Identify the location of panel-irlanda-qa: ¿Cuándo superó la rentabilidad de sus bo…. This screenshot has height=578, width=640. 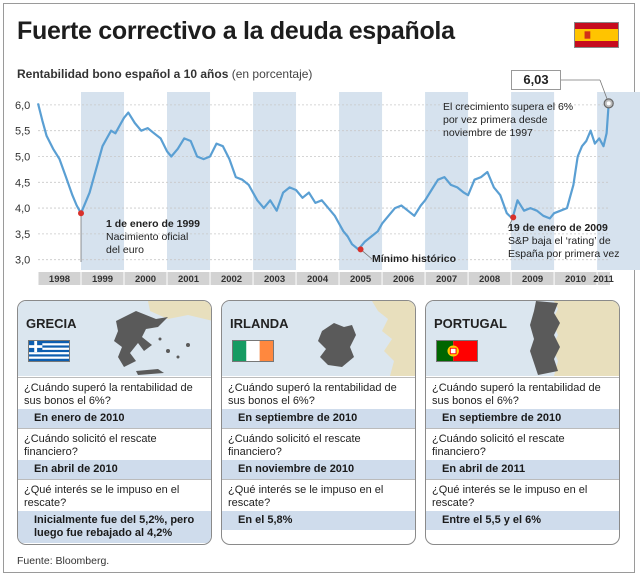
(318, 453).